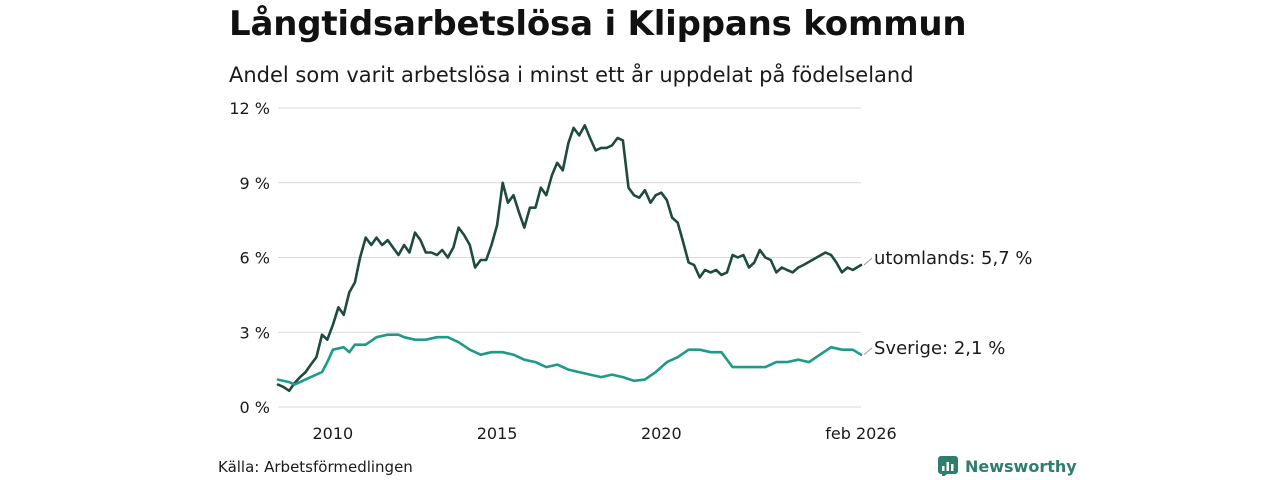 Image resolution: width=1280 pixels, height=480 pixels. Describe the element at coordinates (497, 433) in the screenshot. I see `x-tick-label: 2015` at that location.